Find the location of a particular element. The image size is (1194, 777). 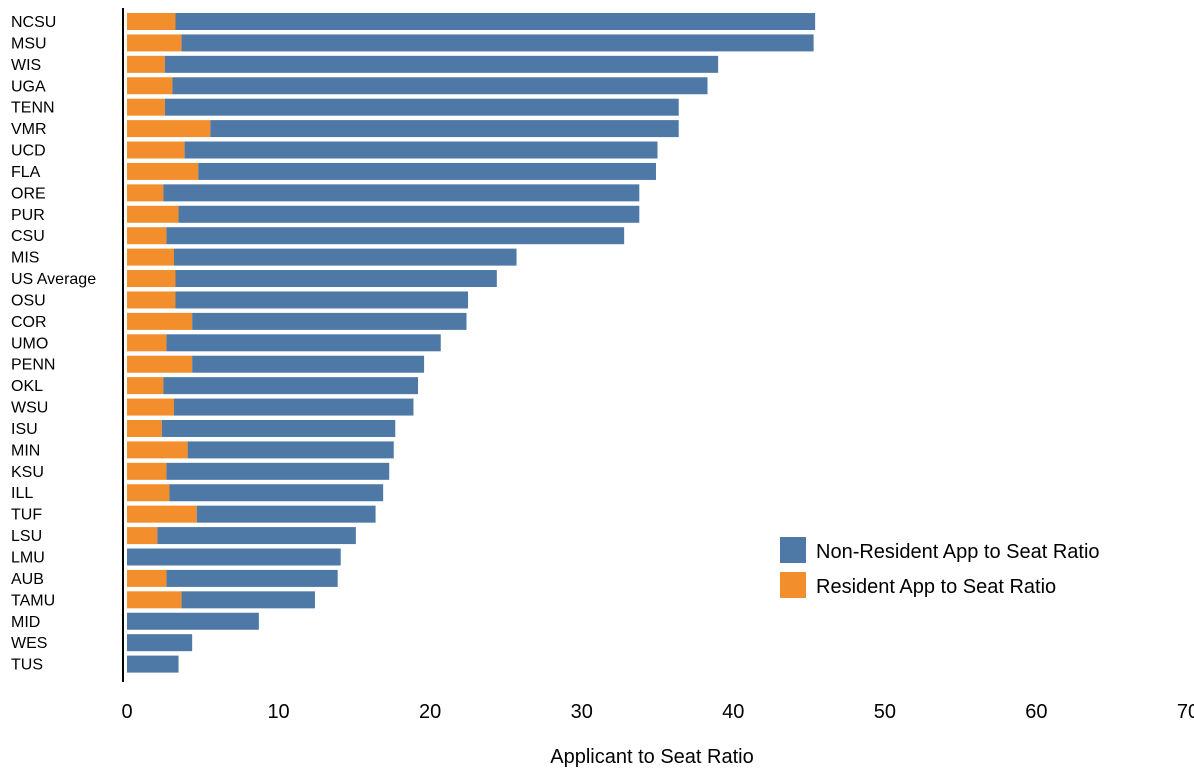

category-label-mid: MID is located at coordinates (25, 622).